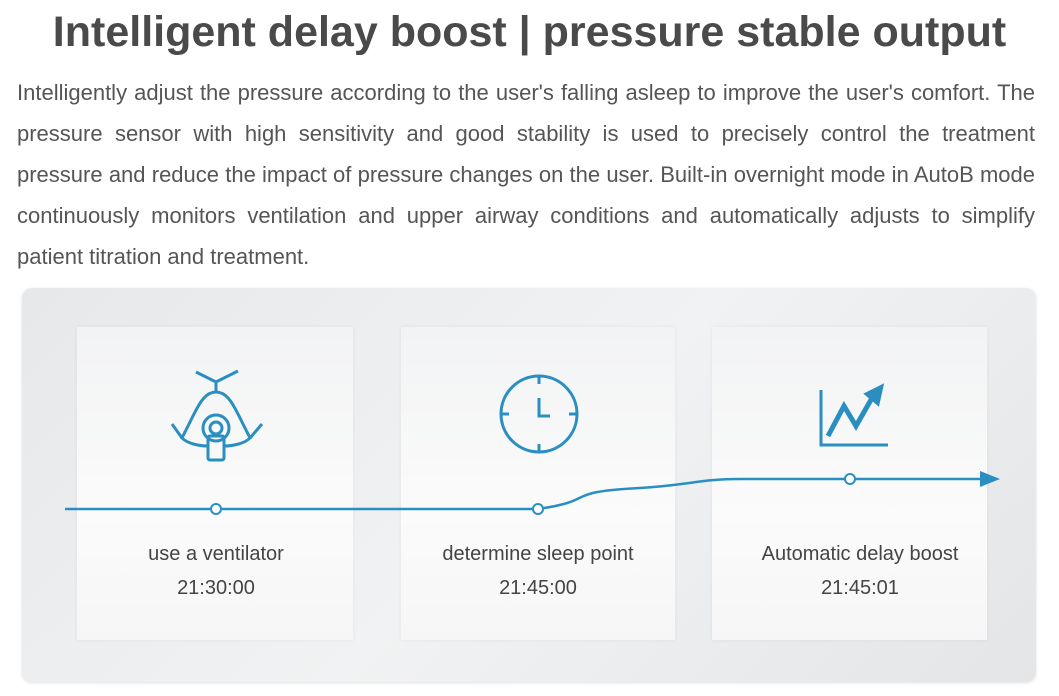 The width and height of the screenshot is (1059, 696). What do you see at coordinates (538, 554) in the screenshot?
I see `step-label: determine sleep point` at bounding box center [538, 554].